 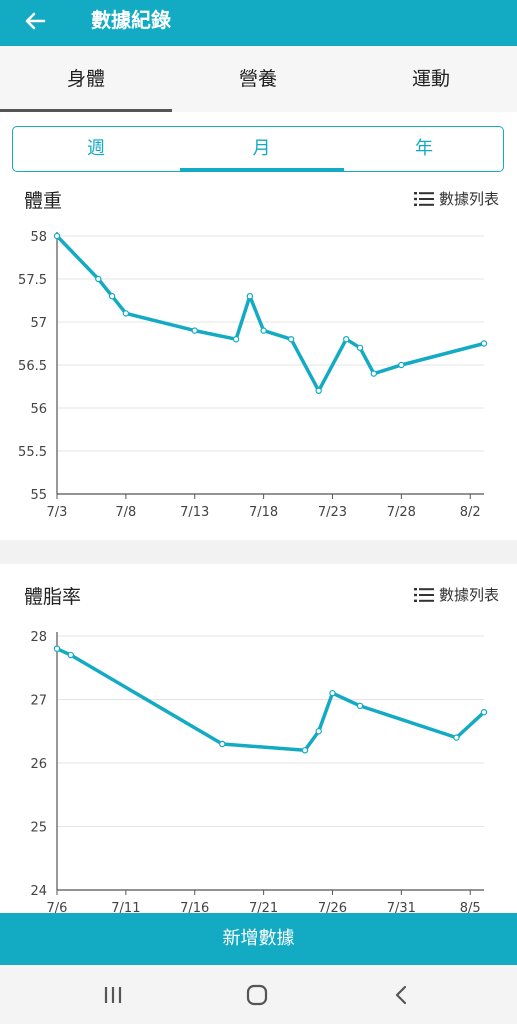 I want to click on back-arrow-icon, so click(x=35, y=21).